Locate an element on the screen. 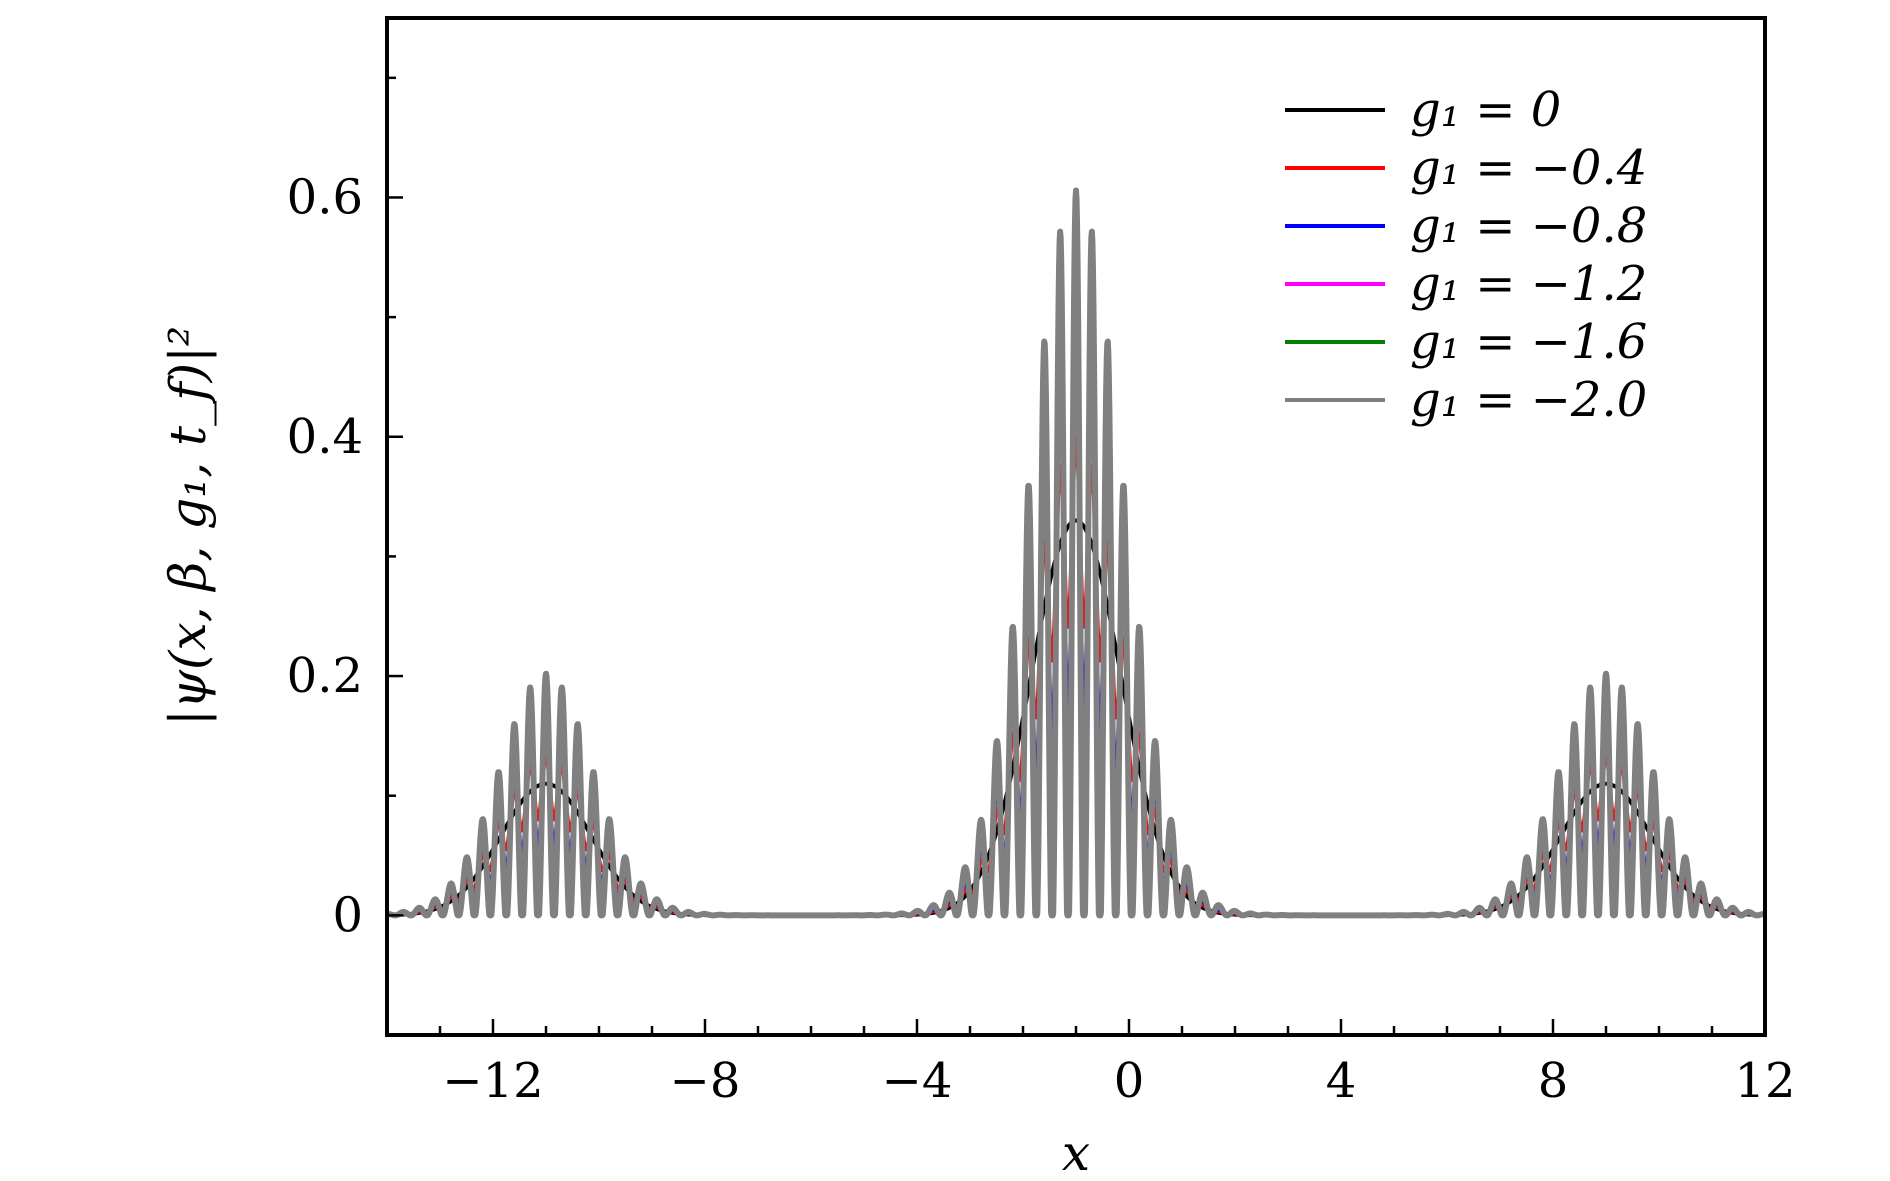 The width and height of the screenshot is (1890, 1181). y-tick-label: 0.2 is located at coordinates (325, 676).